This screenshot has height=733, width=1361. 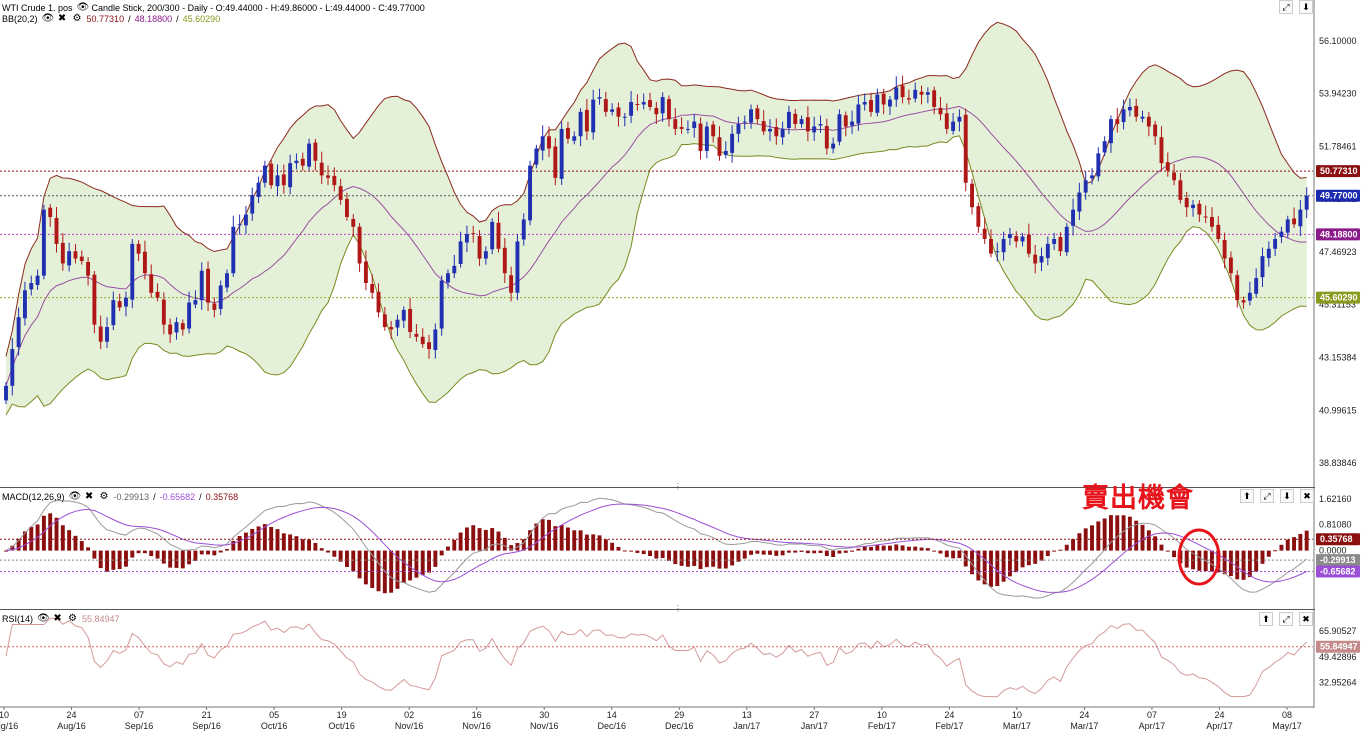 I want to click on rsi-tick-label: 65.90527, so click(x=1338, y=631).